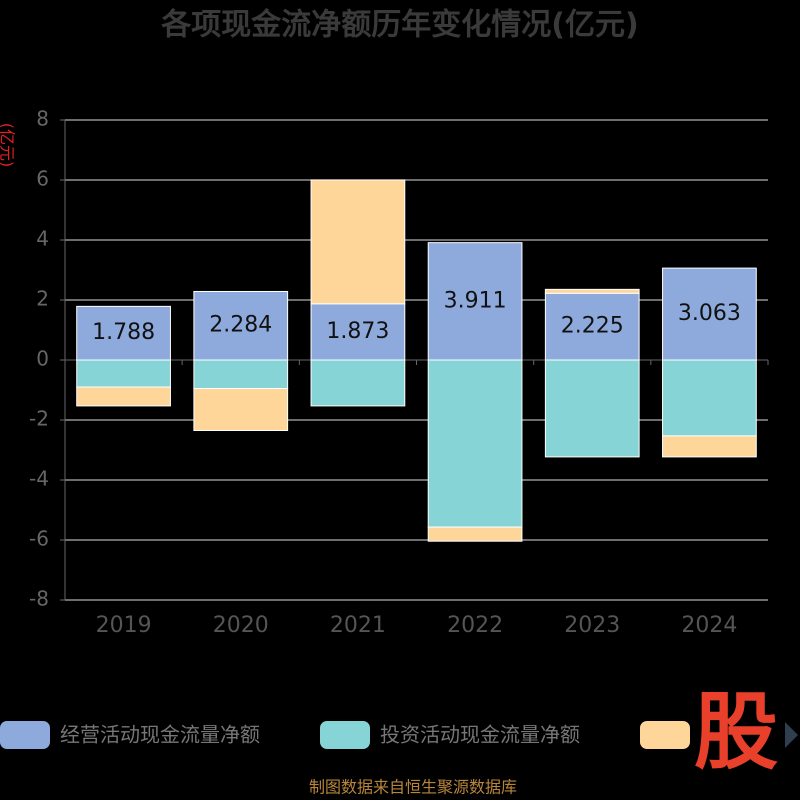 The width and height of the screenshot is (800, 800). Describe the element at coordinates (39, 599) in the screenshot. I see `y-tick-label: -8` at that location.